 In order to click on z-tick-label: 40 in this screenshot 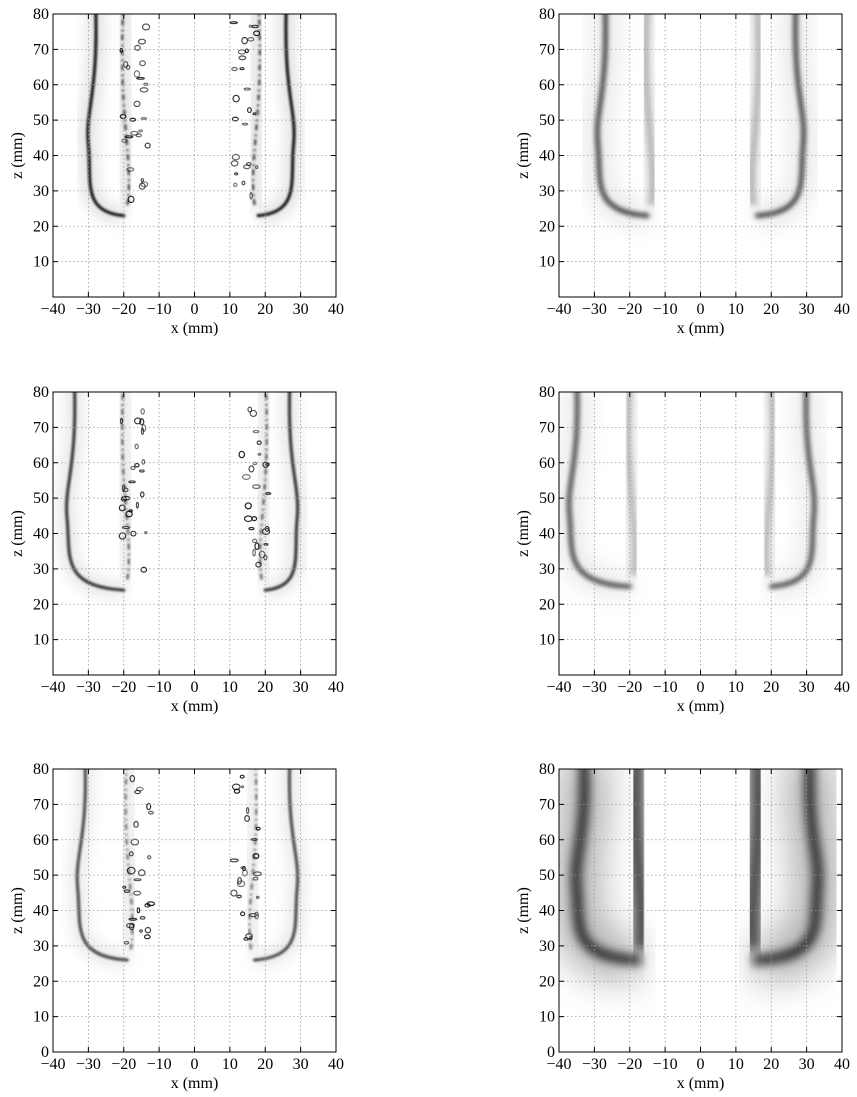, I will do `click(41, 534)`.